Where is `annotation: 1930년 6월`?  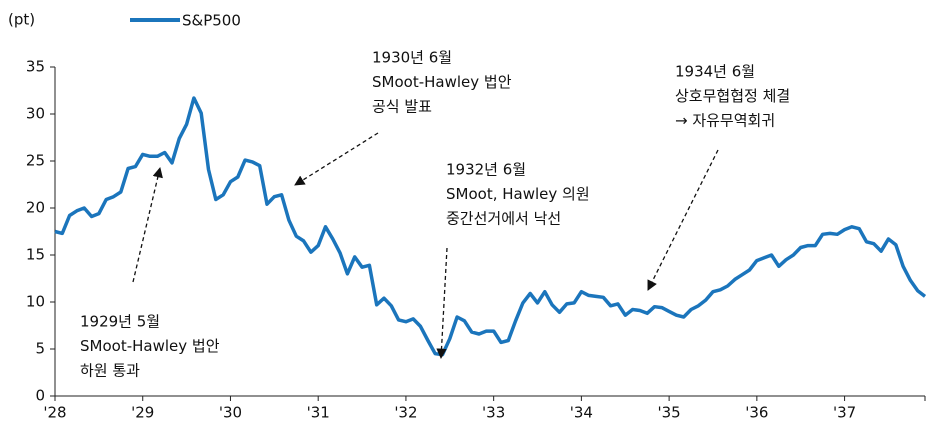
annotation: 1930년 6월 is located at coordinates (412, 58).